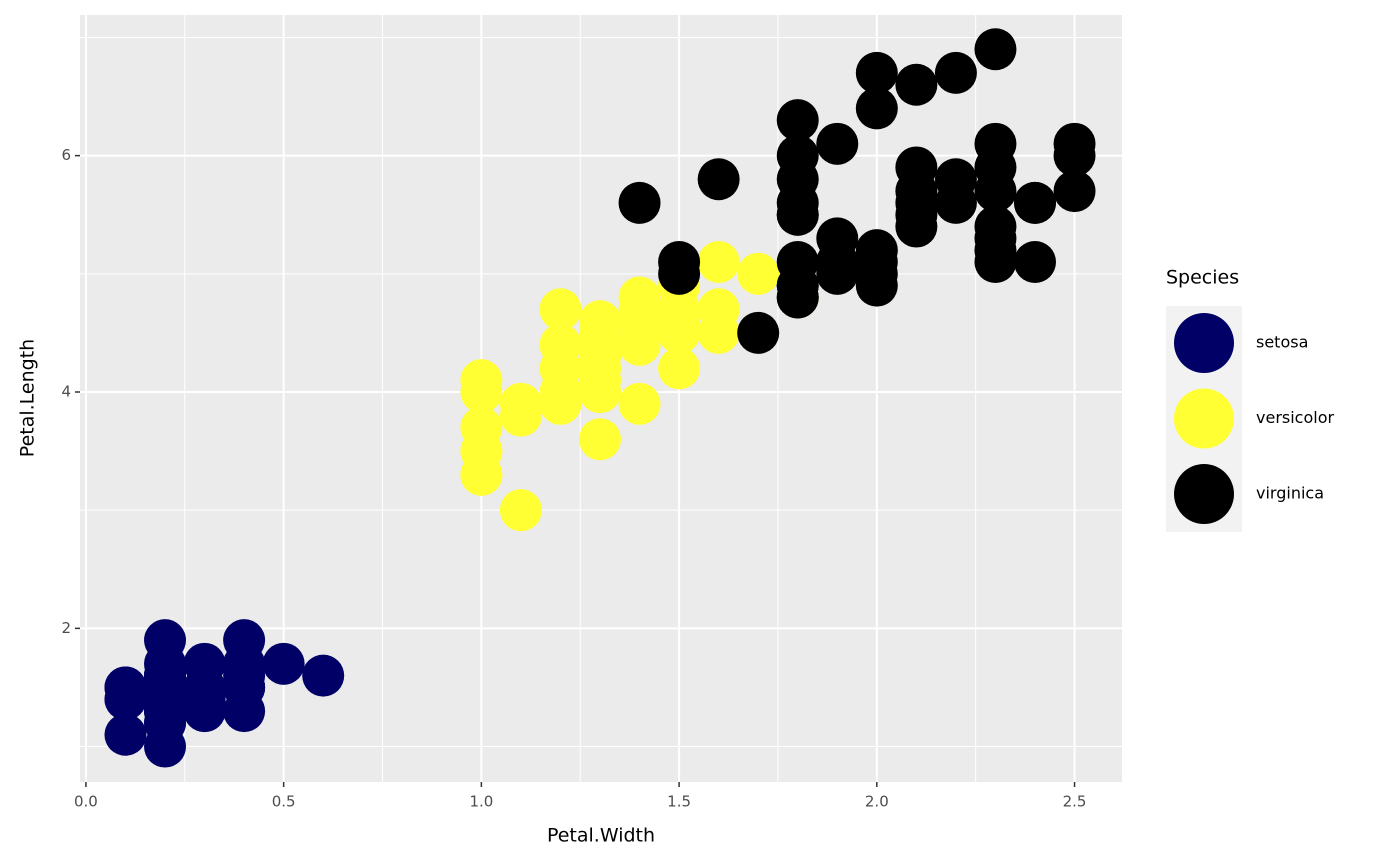  Describe the element at coordinates (1202, 278) in the screenshot. I see `legend-title: Species` at that location.